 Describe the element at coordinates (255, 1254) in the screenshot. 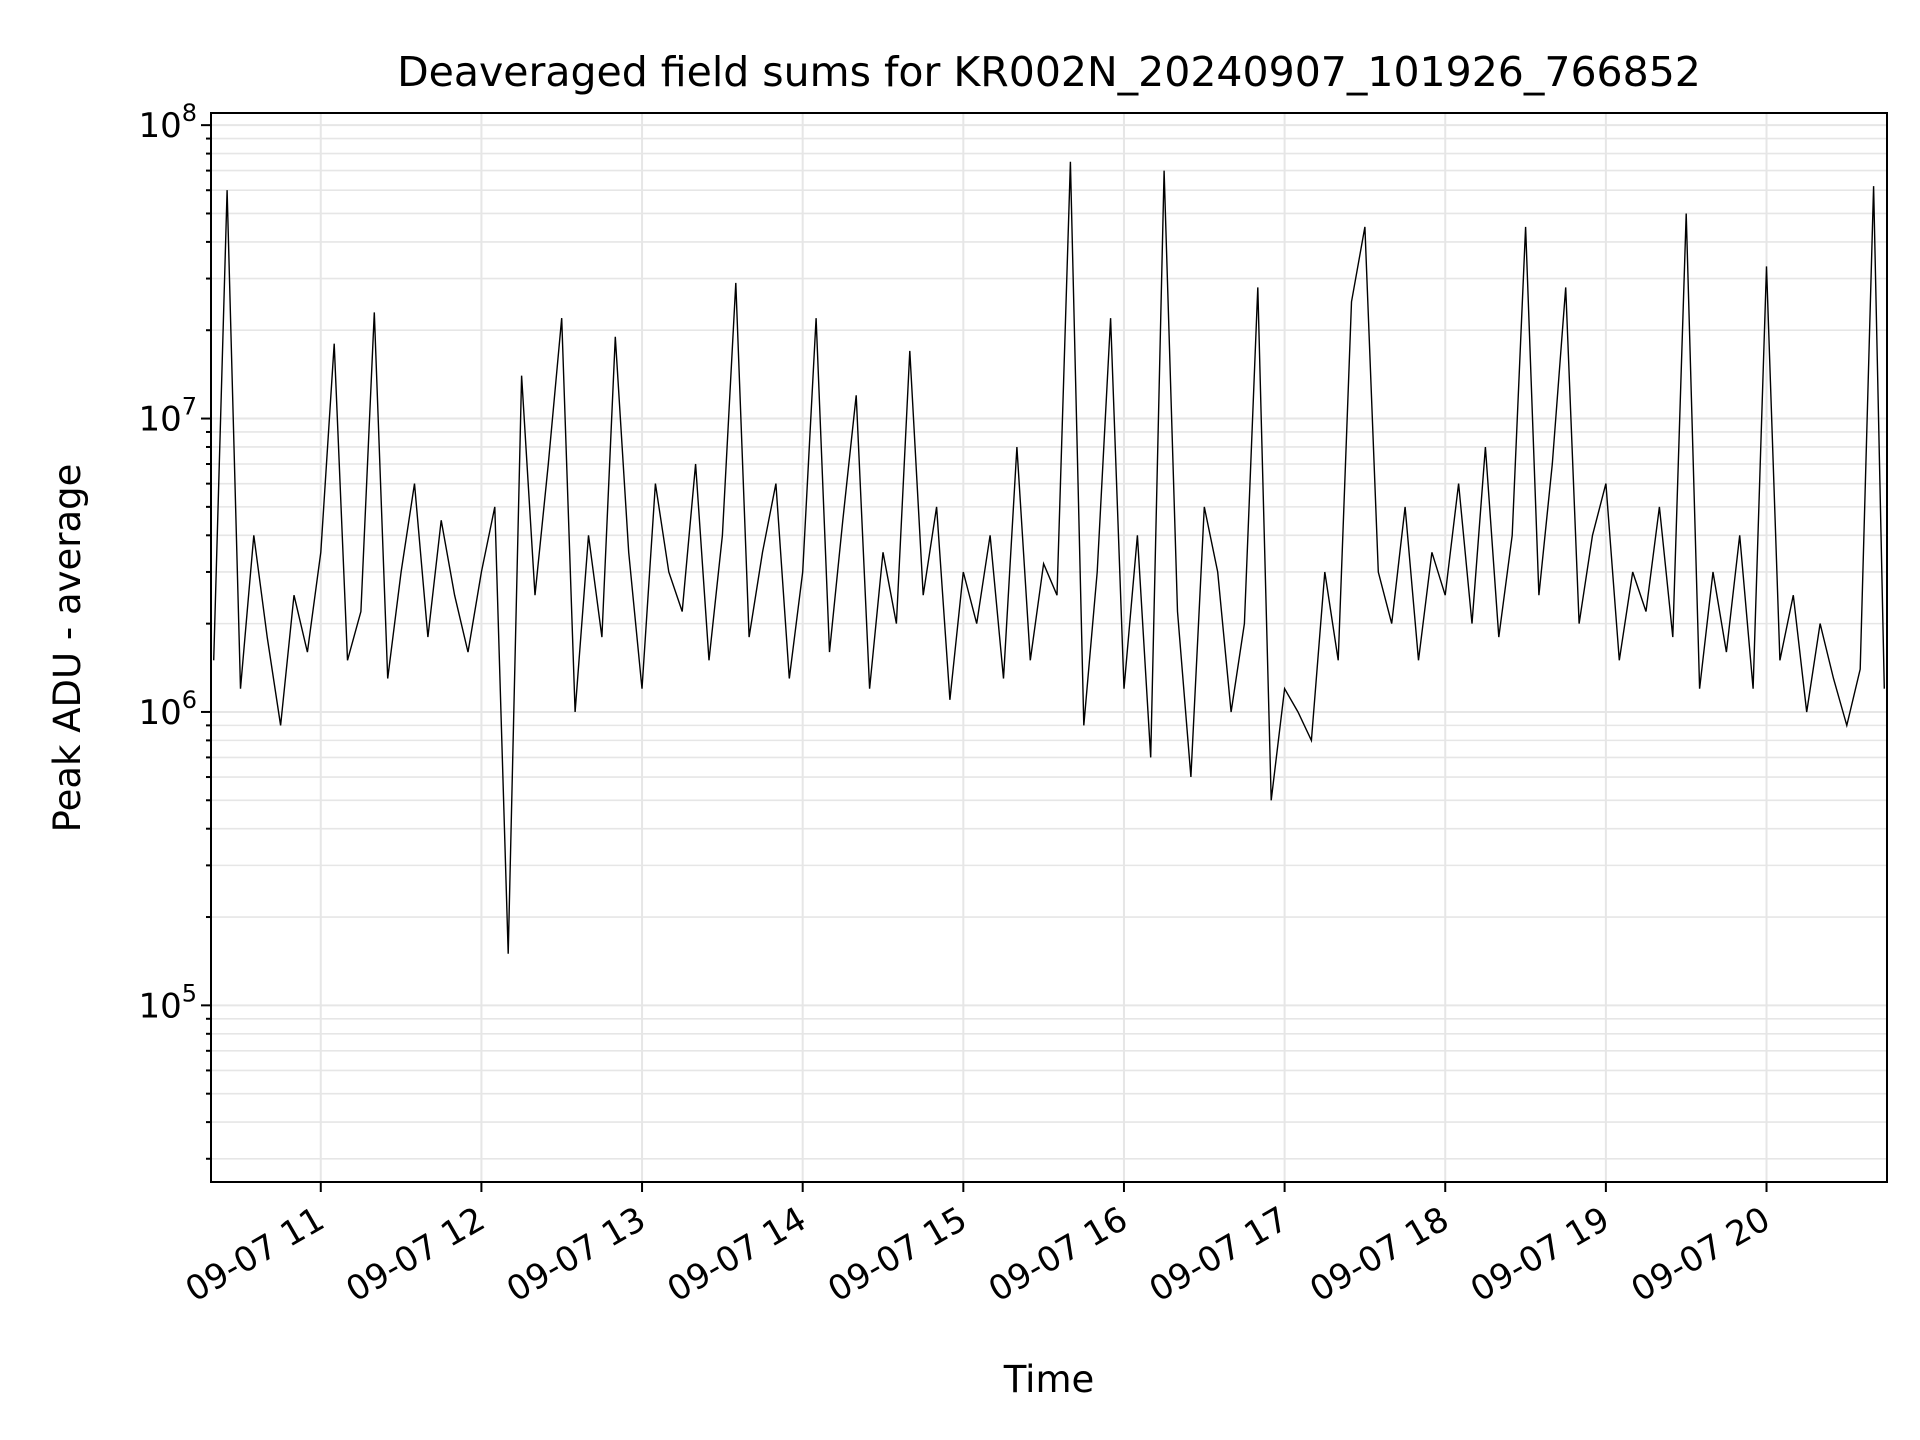

I see `x-tick-label: 09-07 11` at that location.